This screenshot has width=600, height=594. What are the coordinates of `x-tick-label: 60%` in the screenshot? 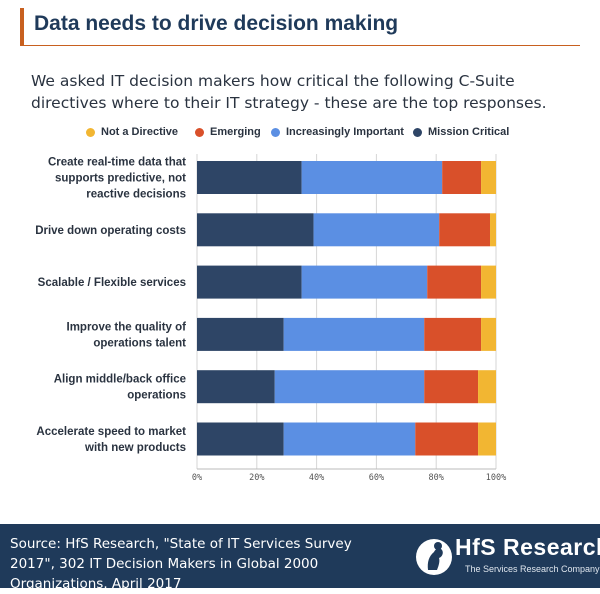 It's located at (376, 478).